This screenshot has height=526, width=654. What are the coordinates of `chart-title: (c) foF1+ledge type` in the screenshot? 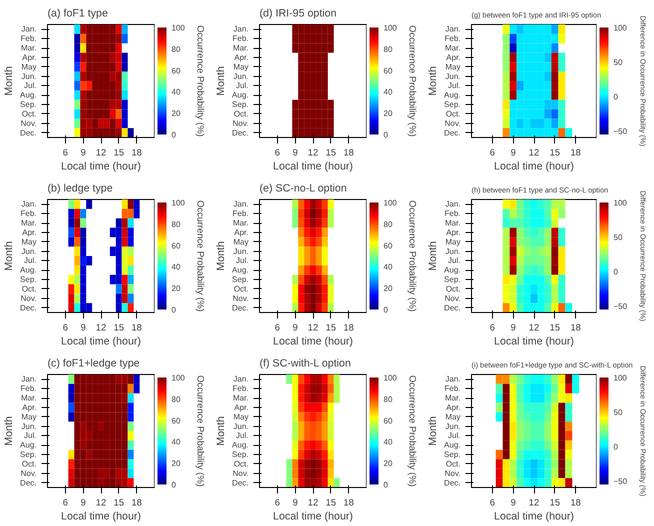 It's located at (94, 364).